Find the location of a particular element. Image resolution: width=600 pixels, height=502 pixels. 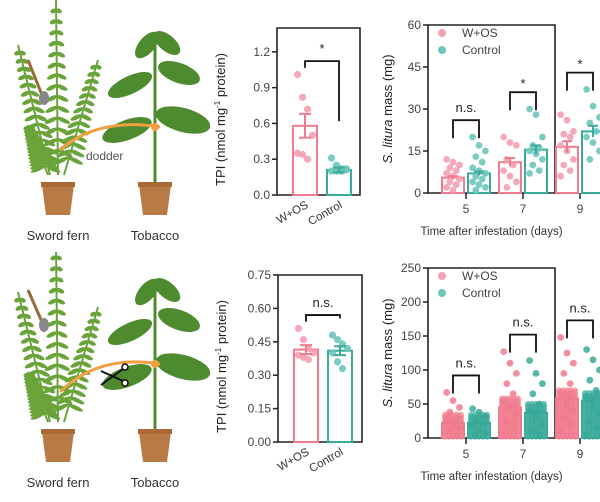

bar-wos is located at coordinates (306, 395).